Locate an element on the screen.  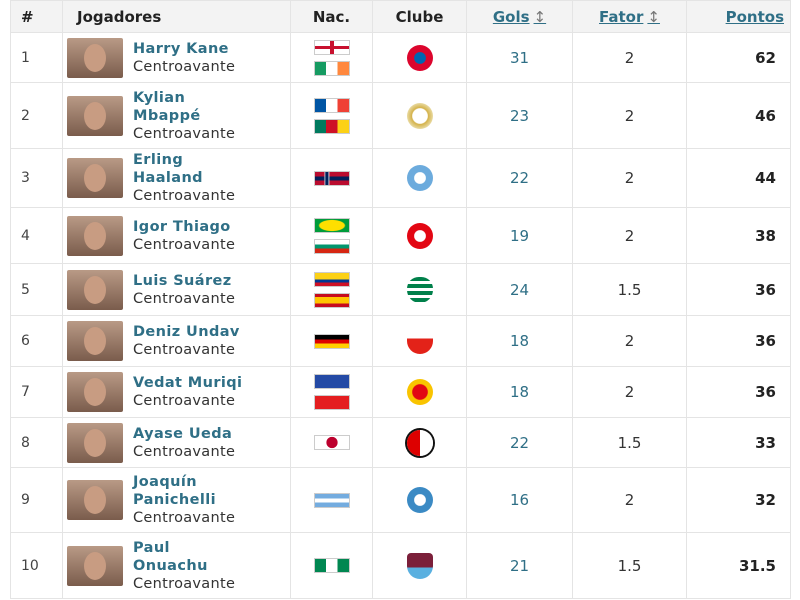
club-stuttgart-icon is located at coordinates (419, 341).